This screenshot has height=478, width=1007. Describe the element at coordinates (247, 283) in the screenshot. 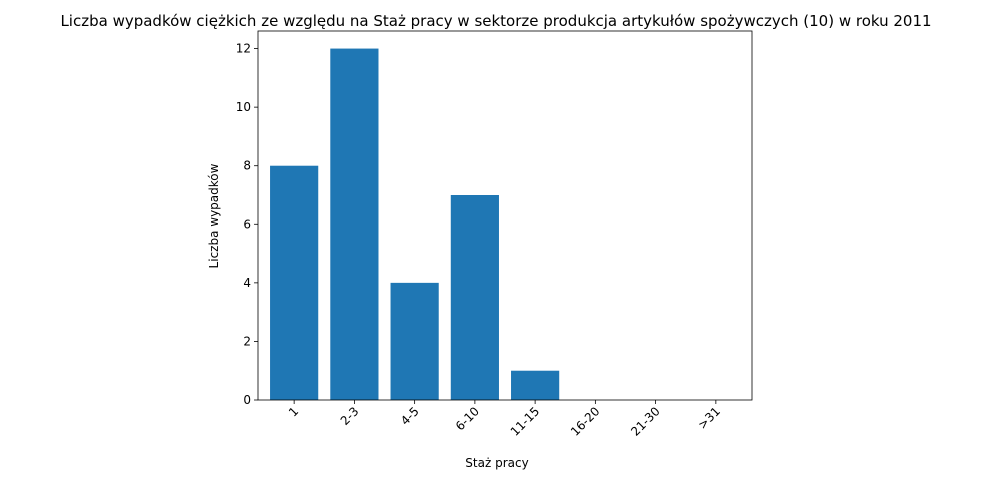

I see `y-tick-label-2: 4` at that location.